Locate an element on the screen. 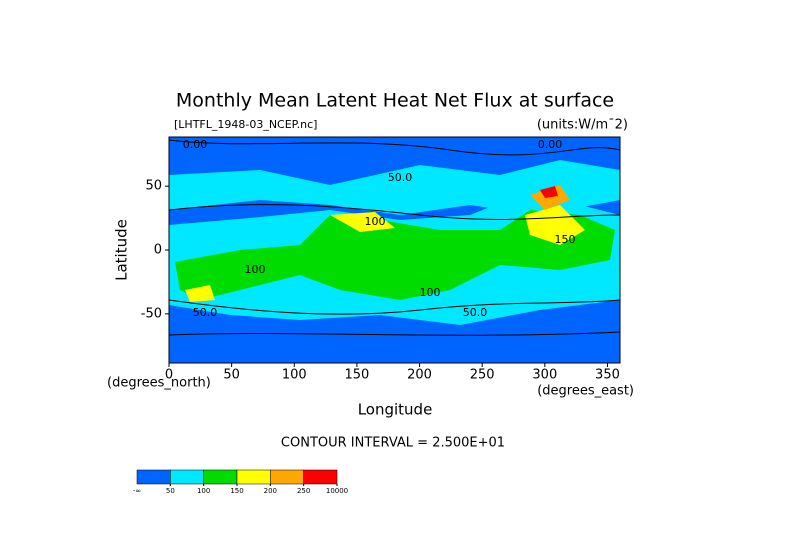 This screenshot has width=789, height=558. x-tick-label: 200 is located at coordinates (419, 375).